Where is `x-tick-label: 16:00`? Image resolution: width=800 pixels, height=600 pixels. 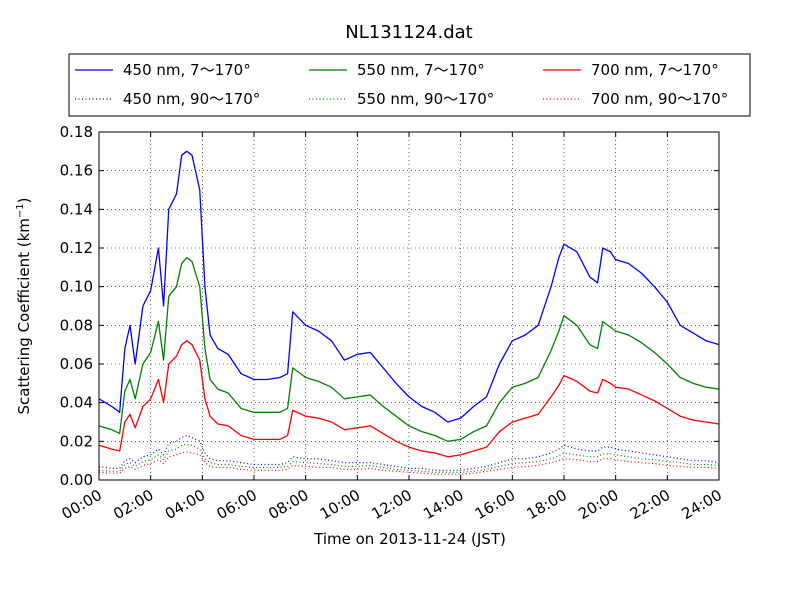
x-tick-label: 16:00 is located at coordinates (495, 504).